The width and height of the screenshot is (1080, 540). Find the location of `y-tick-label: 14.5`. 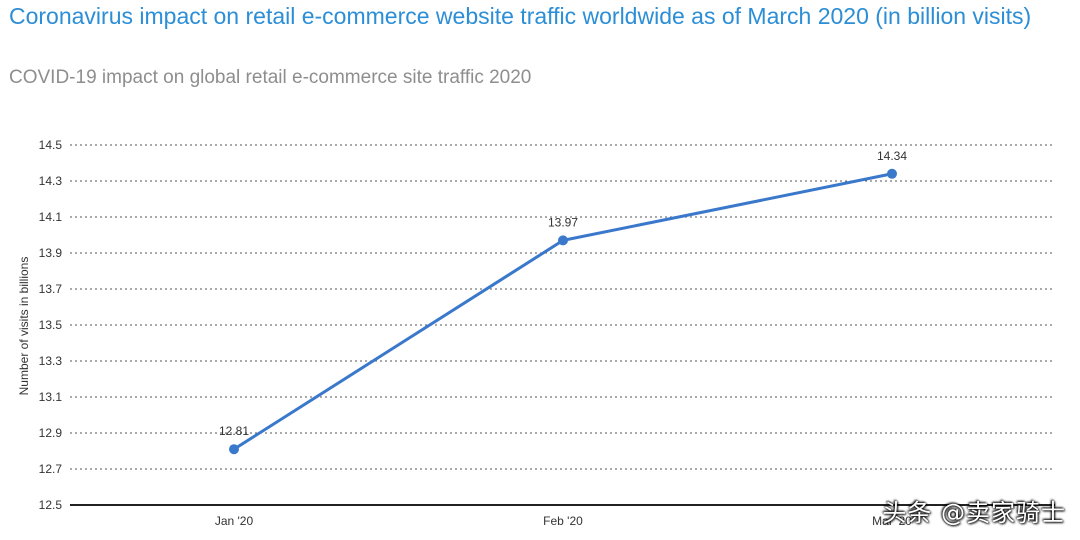

y-tick-label: 14.5 is located at coordinates (51, 145).